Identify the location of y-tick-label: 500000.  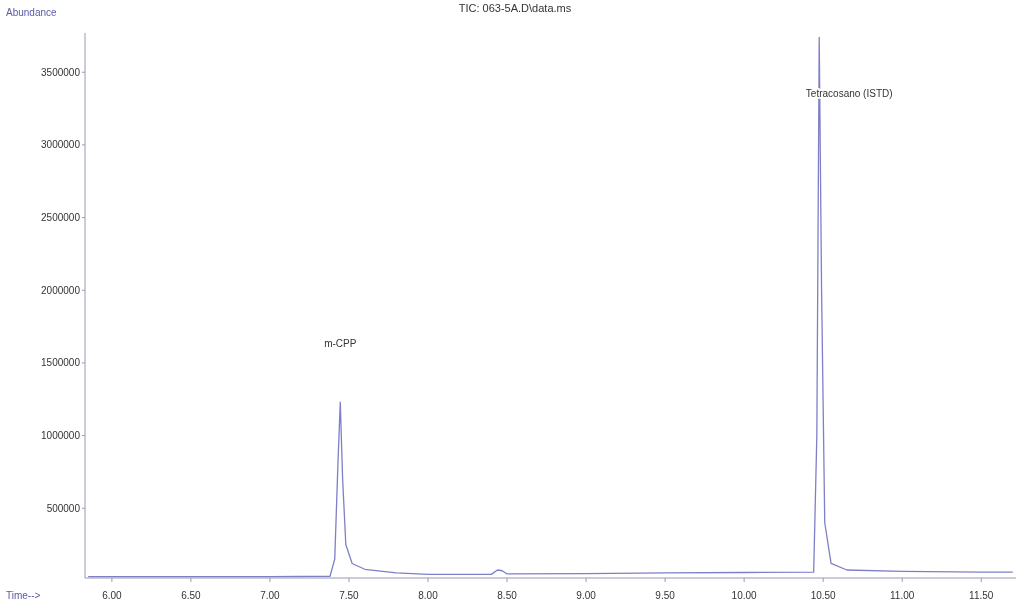
(63, 508).